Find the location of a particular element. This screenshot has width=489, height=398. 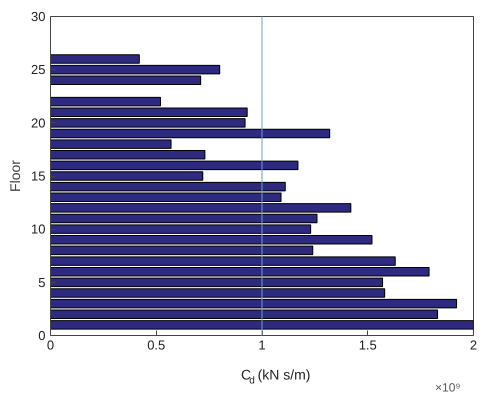

y-tick-label: 30 is located at coordinates (38, 16).